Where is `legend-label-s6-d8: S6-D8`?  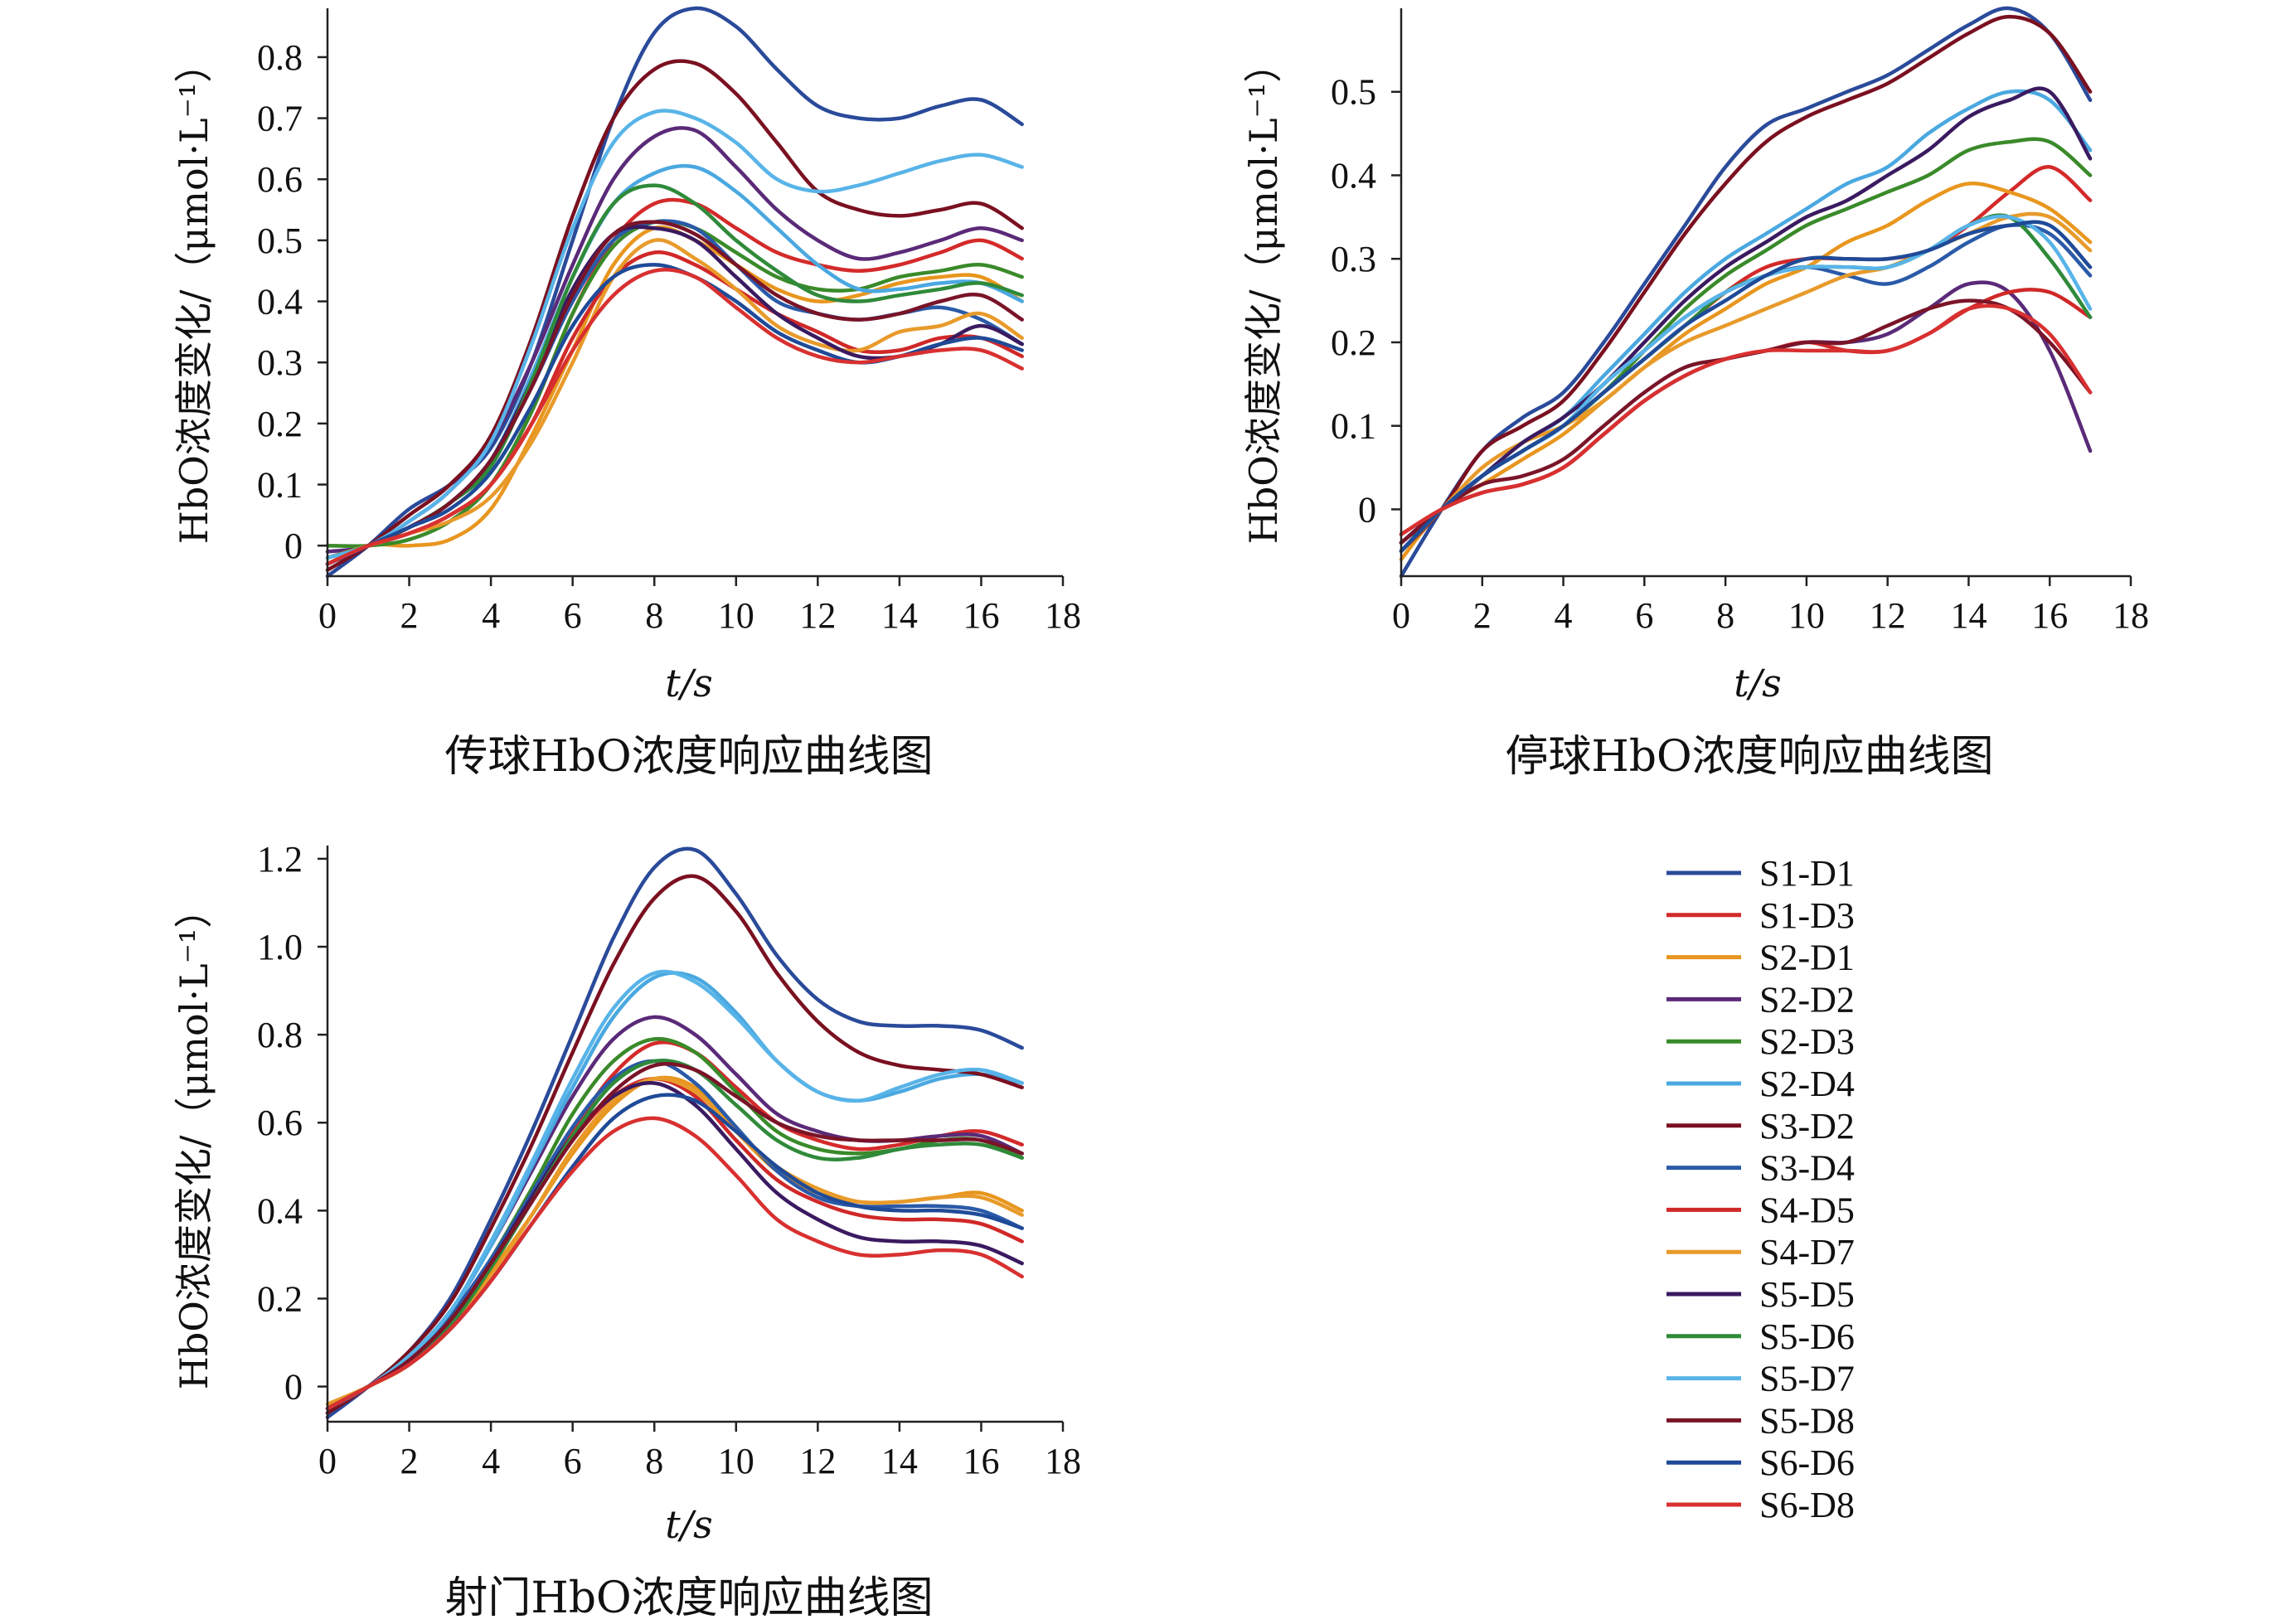 legend-label-s6-d8: S6-D8 is located at coordinates (1807, 1505).